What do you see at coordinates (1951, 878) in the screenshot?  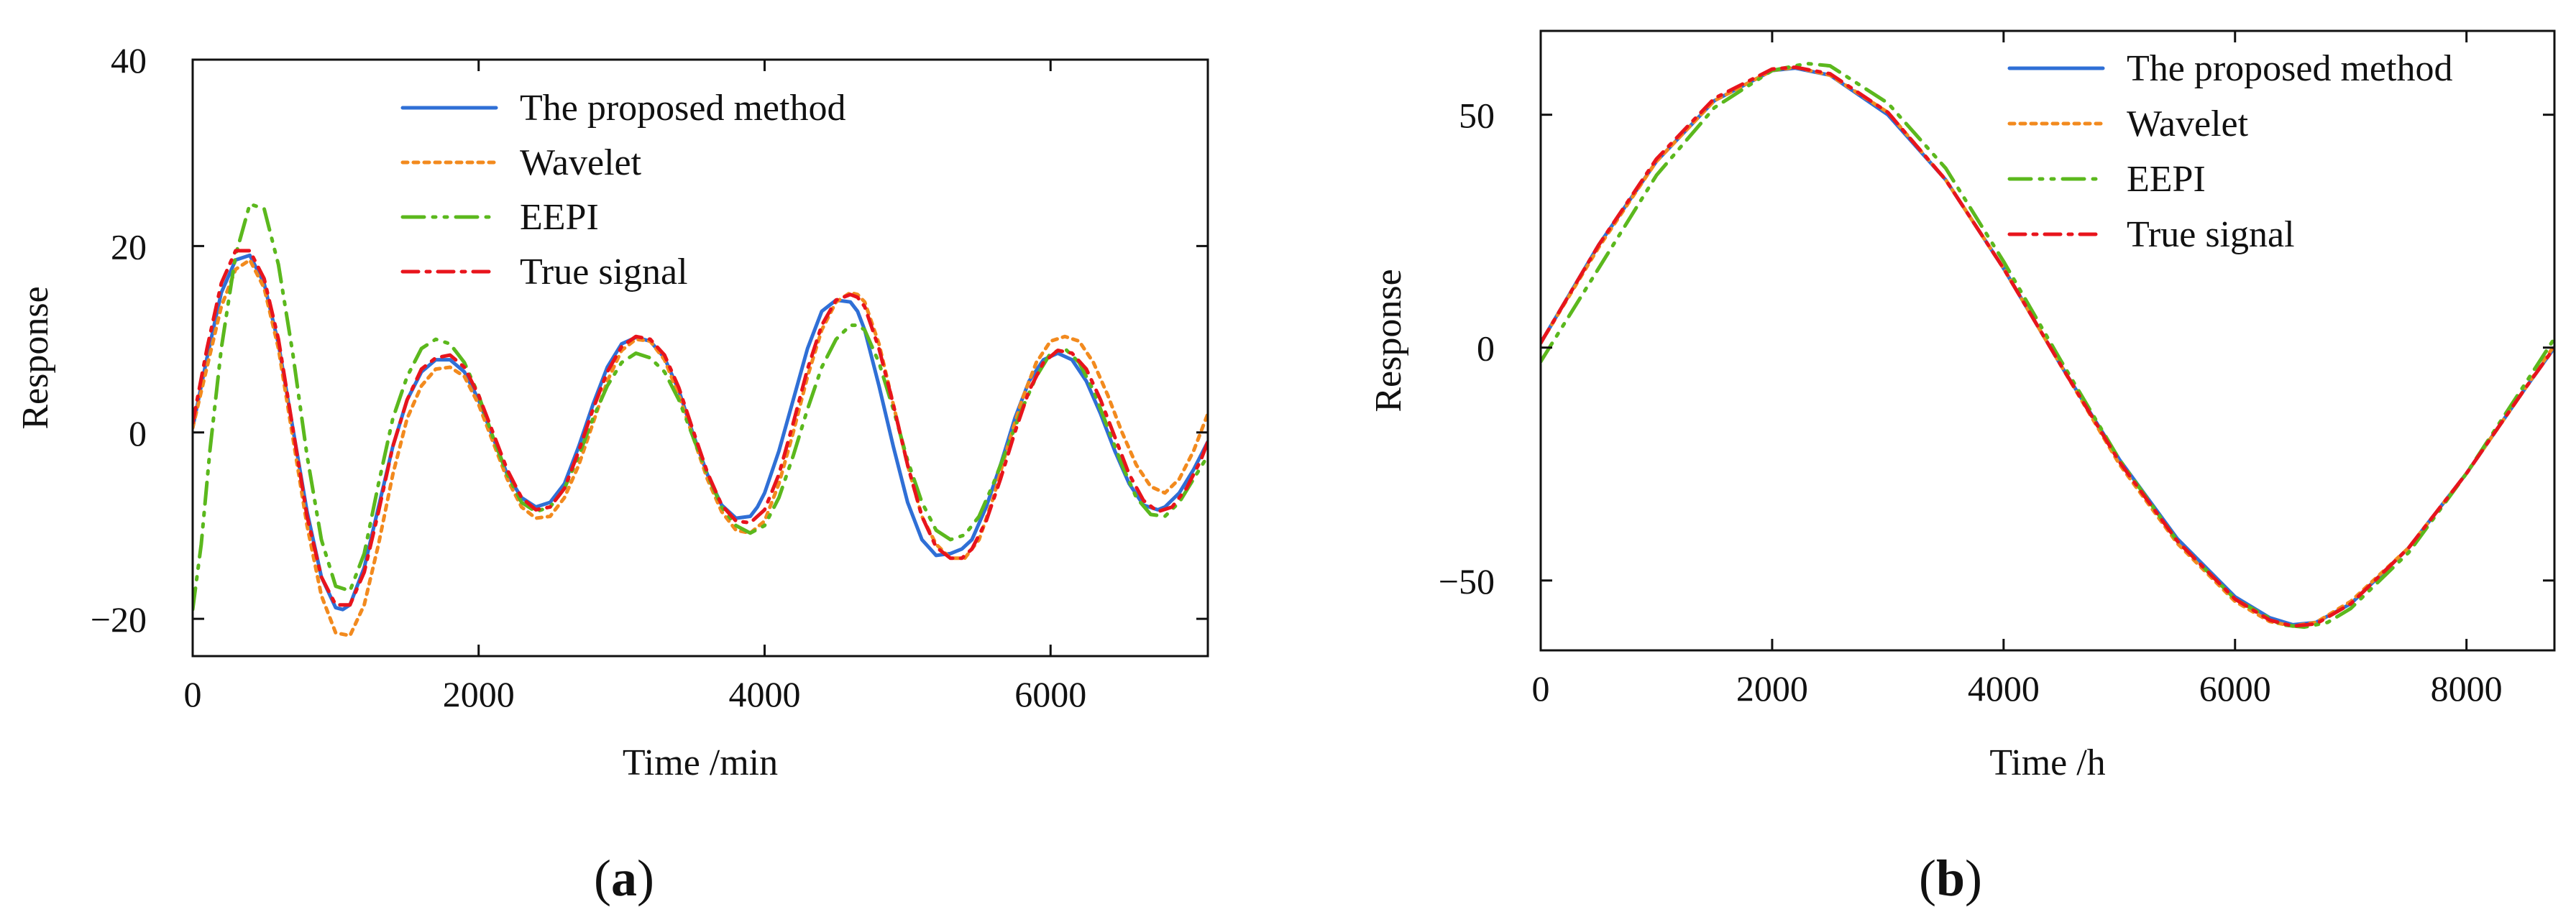 I see `panel-b-label: (b)` at bounding box center [1951, 878].